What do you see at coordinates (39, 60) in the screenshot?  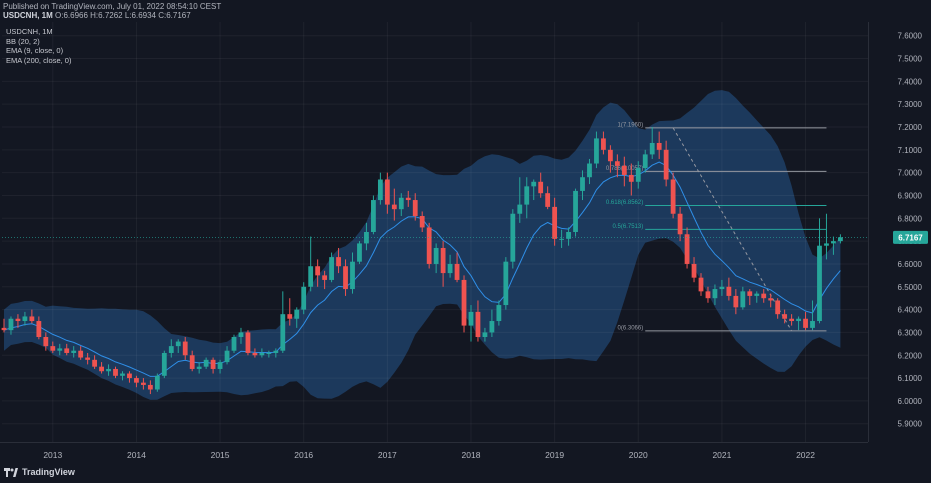 I see `legend-ema200: EMA (200, close, 0)` at bounding box center [39, 60].